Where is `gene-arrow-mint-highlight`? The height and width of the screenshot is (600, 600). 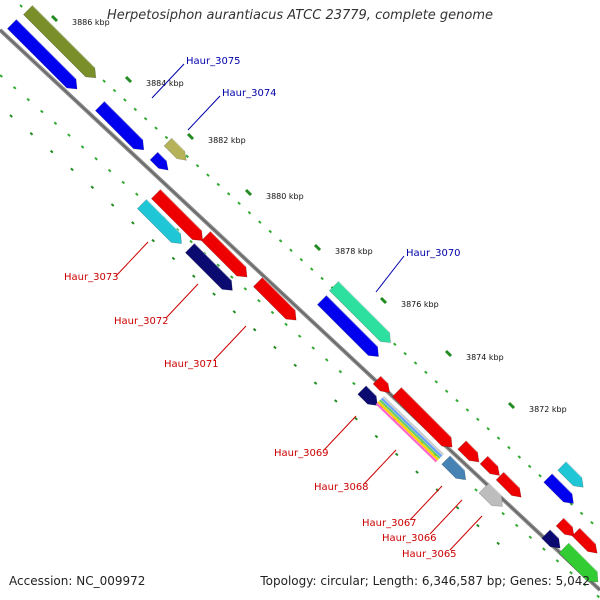
gene-arrow-mint-highlight is located at coordinates (364, 306).